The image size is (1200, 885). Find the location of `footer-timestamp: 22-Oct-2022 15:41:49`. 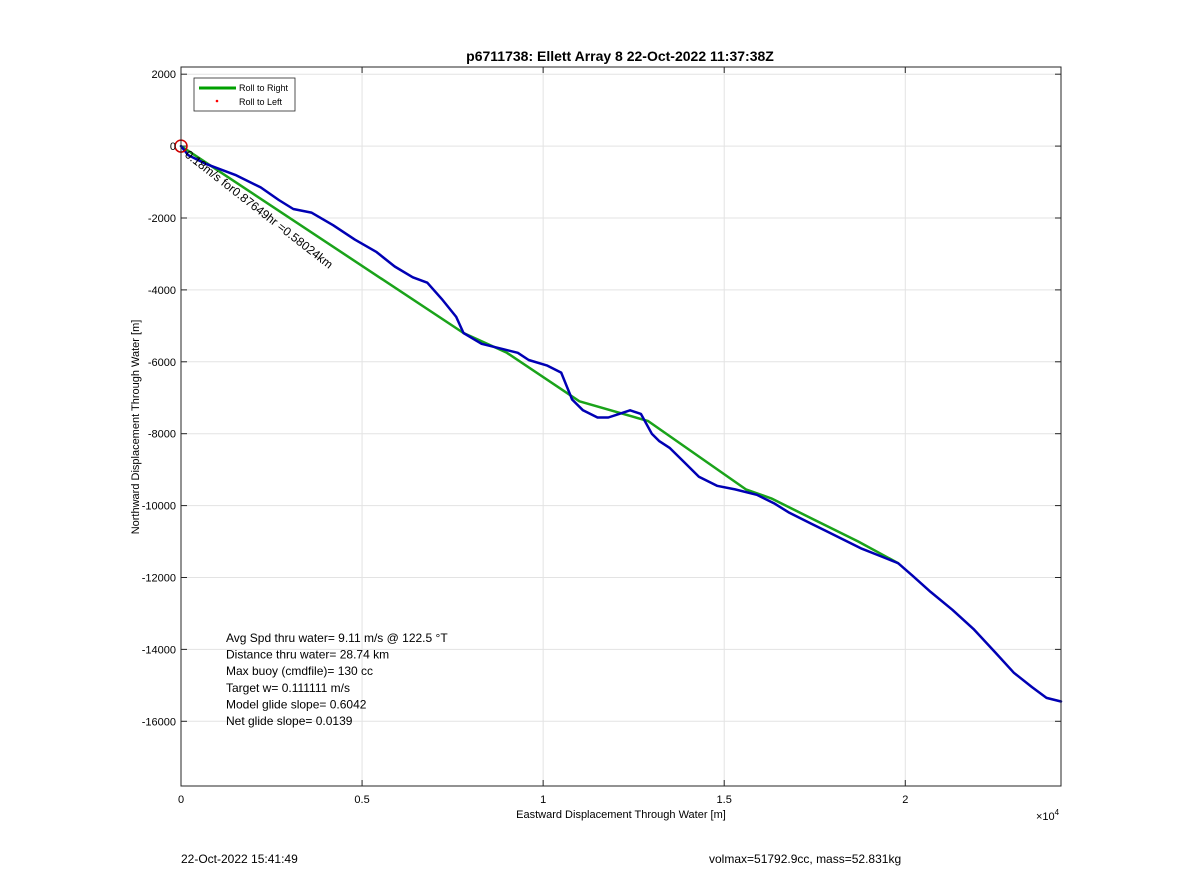

footer-timestamp: 22-Oct-2022 15:41:49 is located at coordinates (239, 859).